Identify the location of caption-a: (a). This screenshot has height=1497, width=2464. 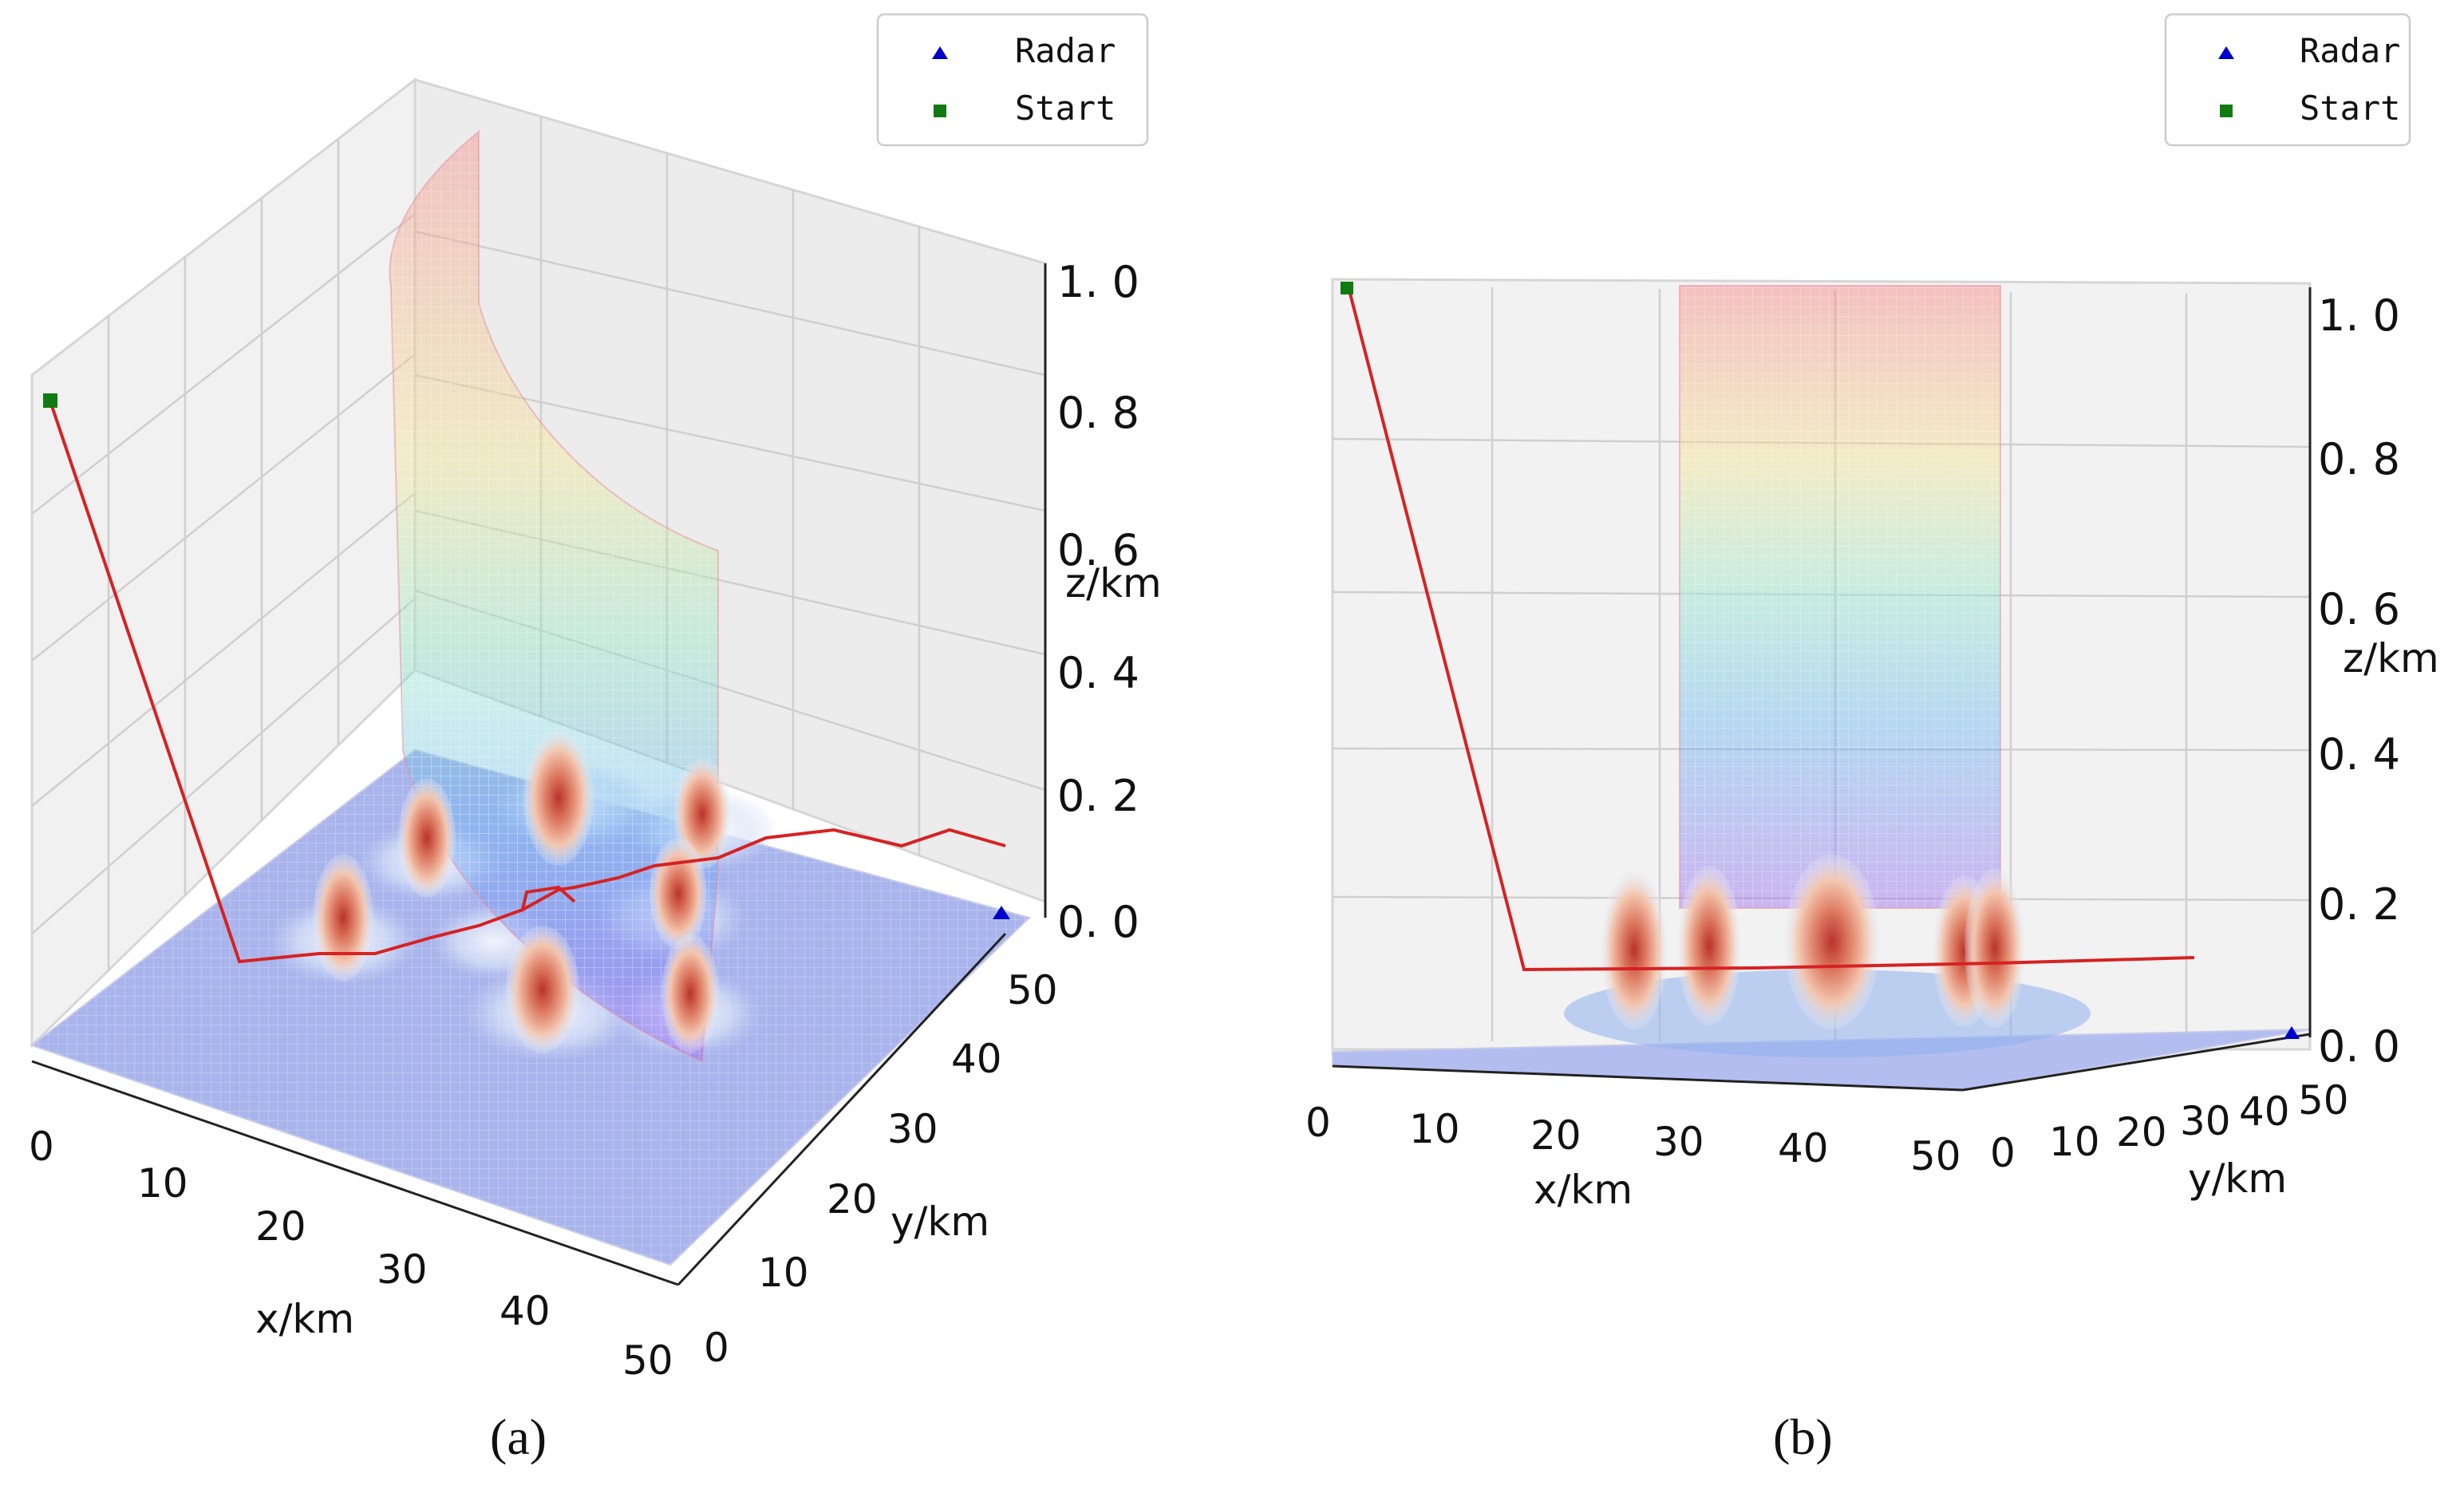
(518, 1437).